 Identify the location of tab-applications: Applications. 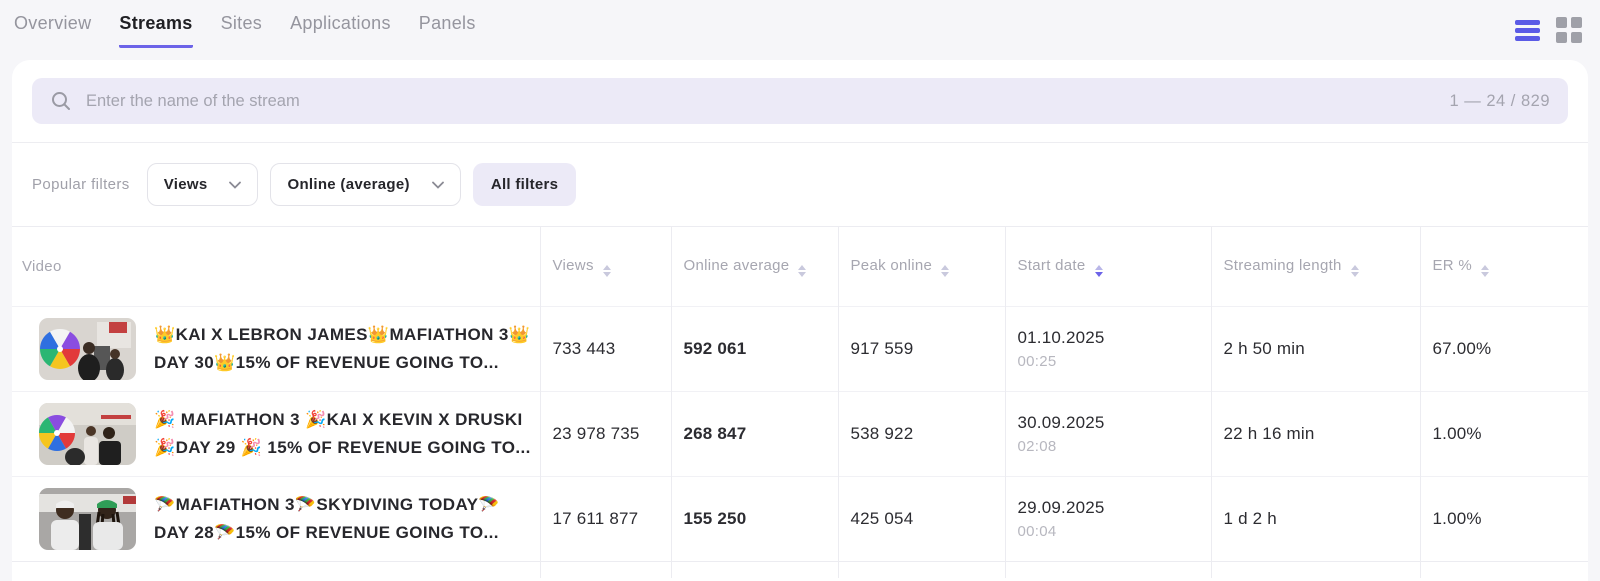
(340, 23).